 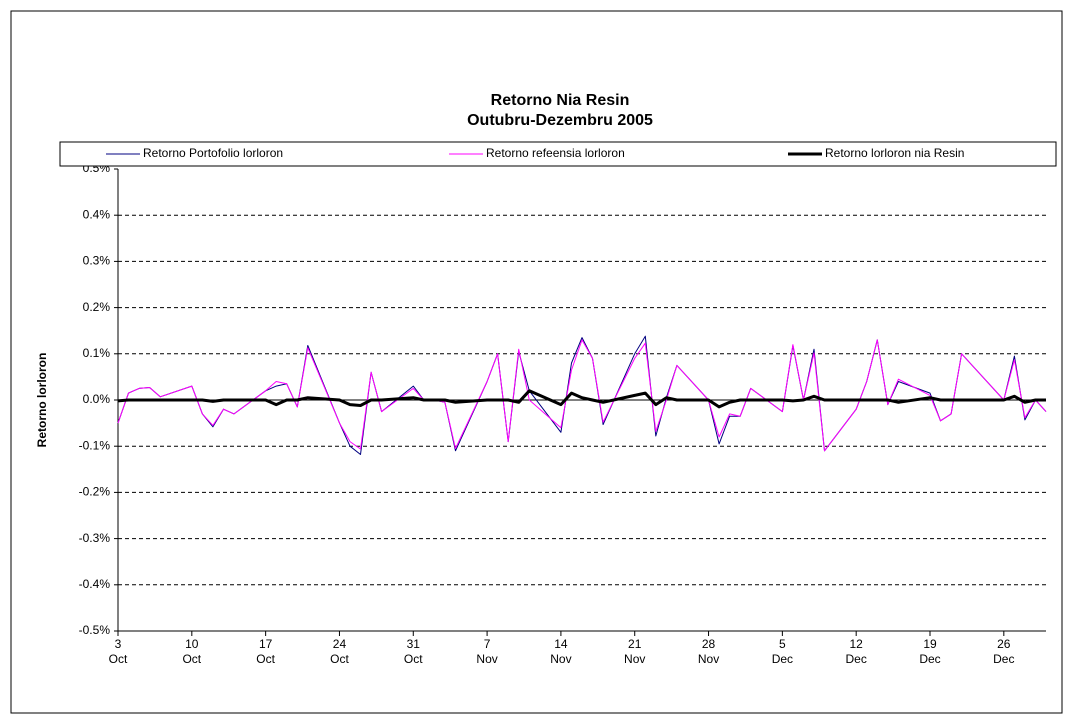 What do you see at coordinates (42, 400) in the screenshot?
I see `y-axis-label: Retorno lorloron` at bounding box center [42, 400].